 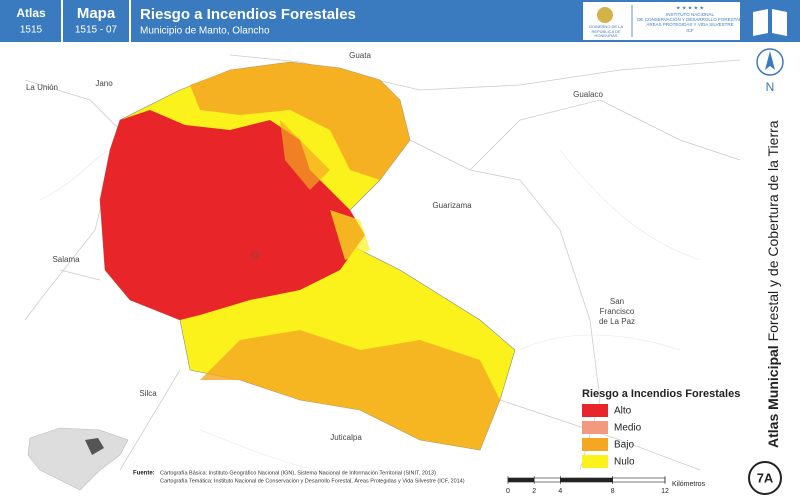 I want to click on subtitle: Municipio de Manto, Olancho, so click(x=205, y=31).